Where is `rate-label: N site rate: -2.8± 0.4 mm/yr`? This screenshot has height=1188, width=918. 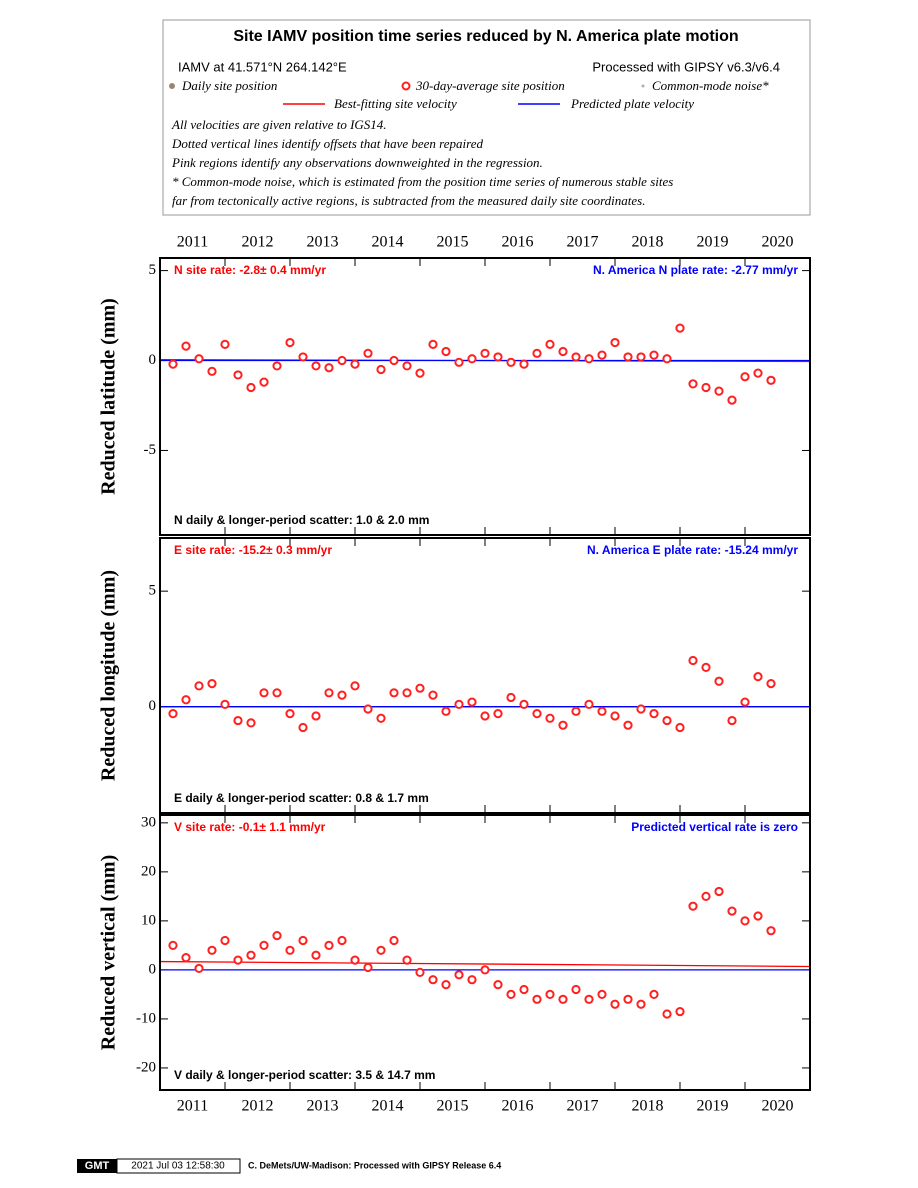
rate-label: N site rate: -2.8± 0.4 mm/yr is located at coordinates (250, 270).